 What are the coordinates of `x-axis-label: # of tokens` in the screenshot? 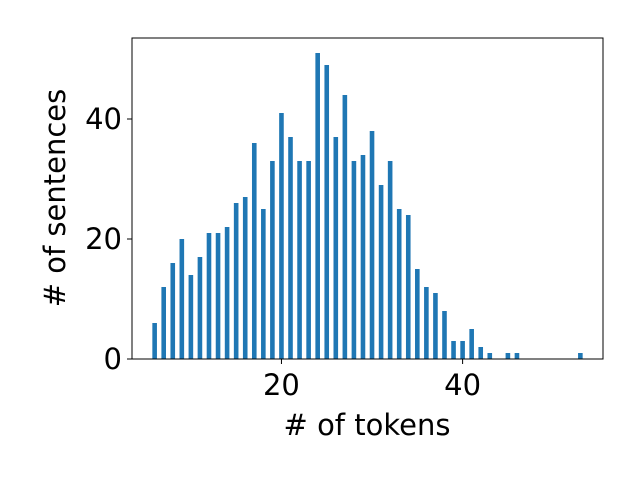 It's located at (367, 425).